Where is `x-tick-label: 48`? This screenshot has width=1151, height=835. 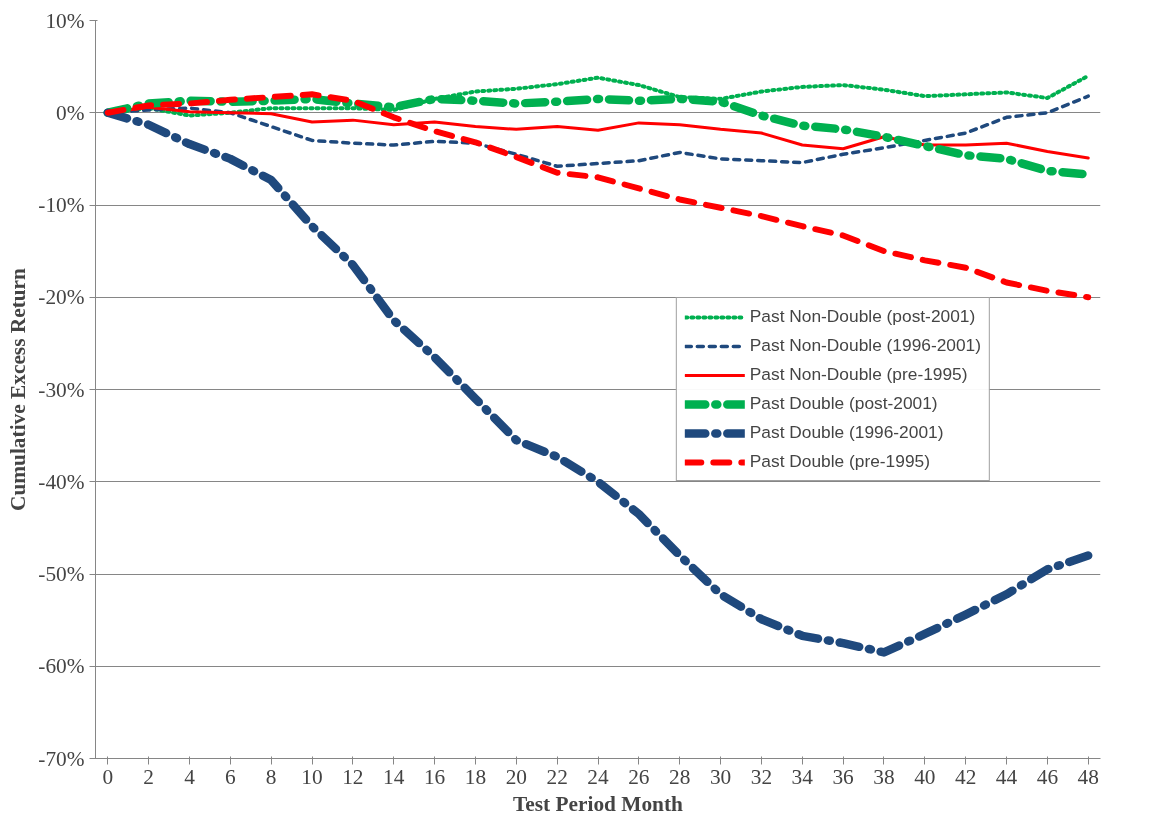
x-tick-label: 48 is located at coordinates (1088, 776).